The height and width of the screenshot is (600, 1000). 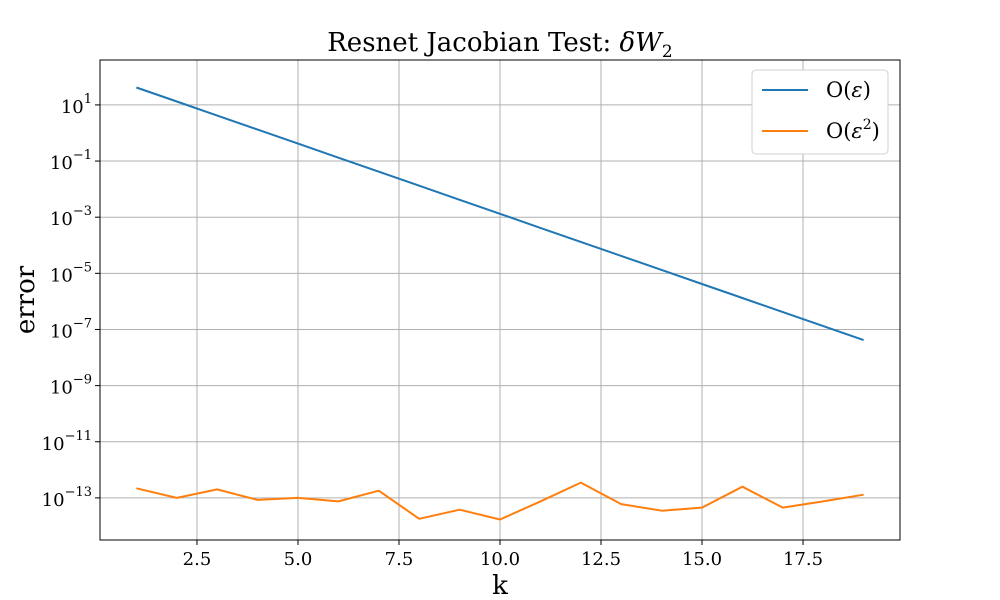 What do you see at coordinates (197, 559) in the screenshot?
I see `x-tick-label: 2.5` at bounding box center [197, 559].